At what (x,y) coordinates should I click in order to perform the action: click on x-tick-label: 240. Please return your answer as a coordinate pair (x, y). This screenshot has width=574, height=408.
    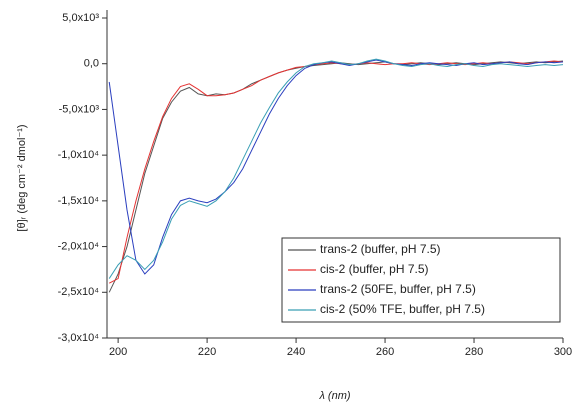
    Looking at the image, I should click on (296, 352).